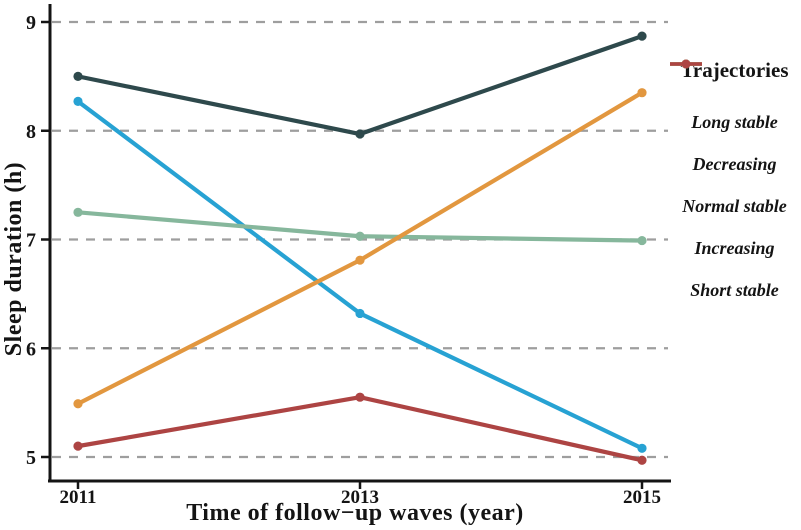 This screenshot has height=530, width=801. I want to click on legend-item-decreasing: Decreasing, so click(723, 117).